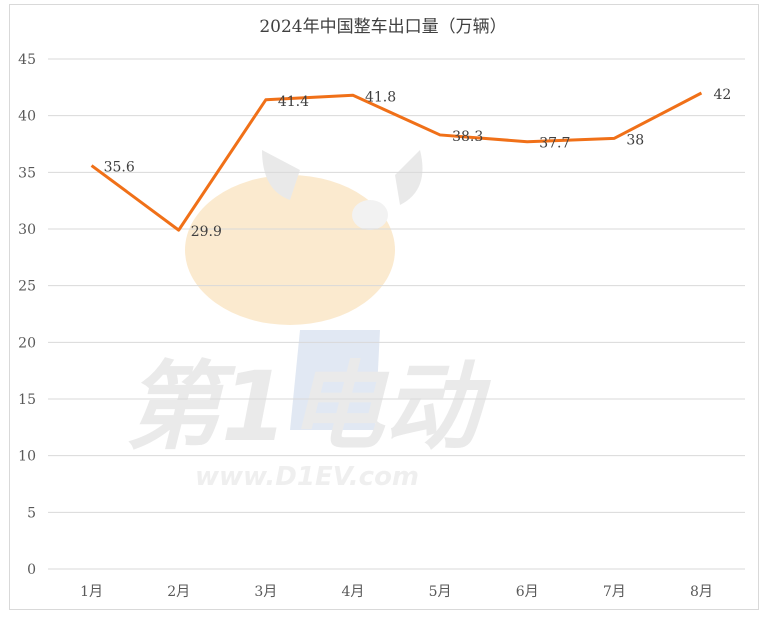 The image size is (766, 617). I want to click on watermark-mascot-eye, so click(370, 215).